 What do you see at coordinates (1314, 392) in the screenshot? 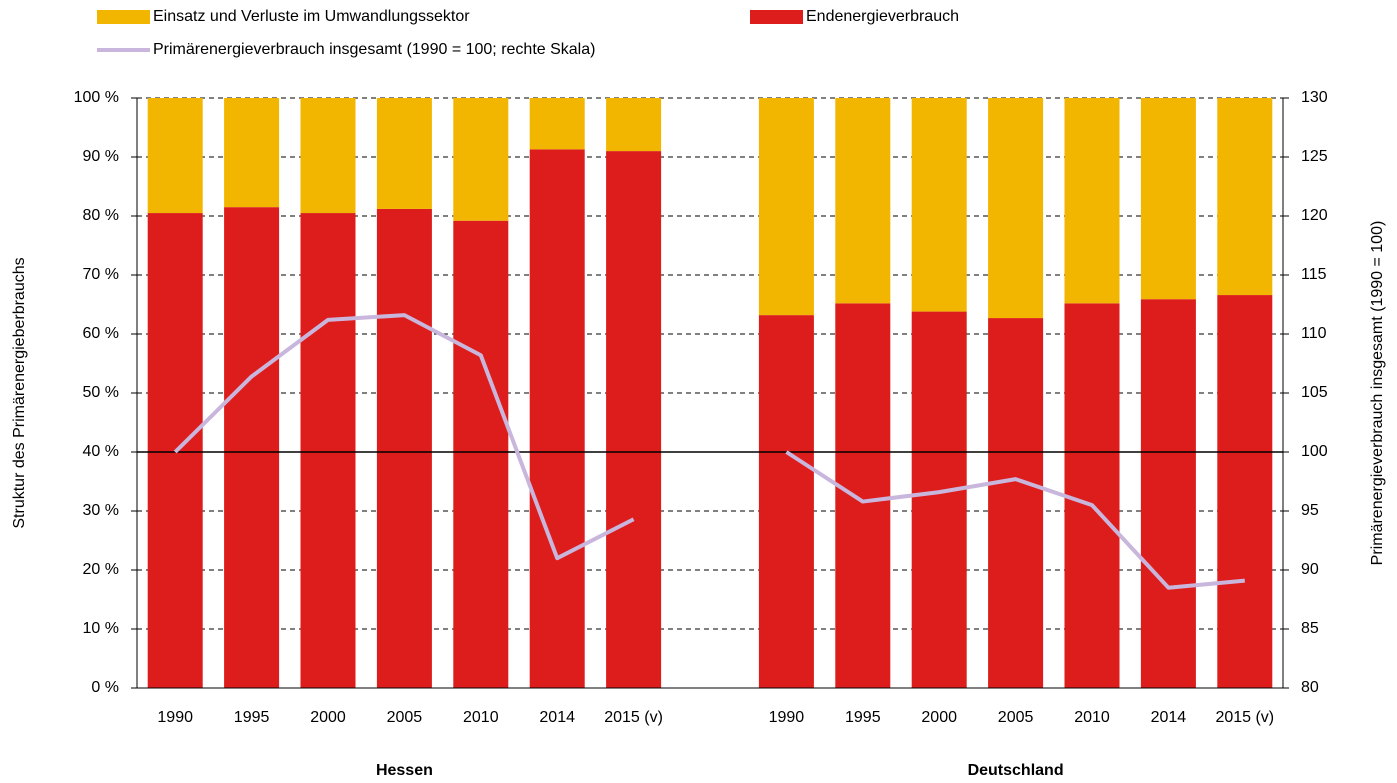
I see `y2-tick-label: 105` at bounding box center [1314, 392].